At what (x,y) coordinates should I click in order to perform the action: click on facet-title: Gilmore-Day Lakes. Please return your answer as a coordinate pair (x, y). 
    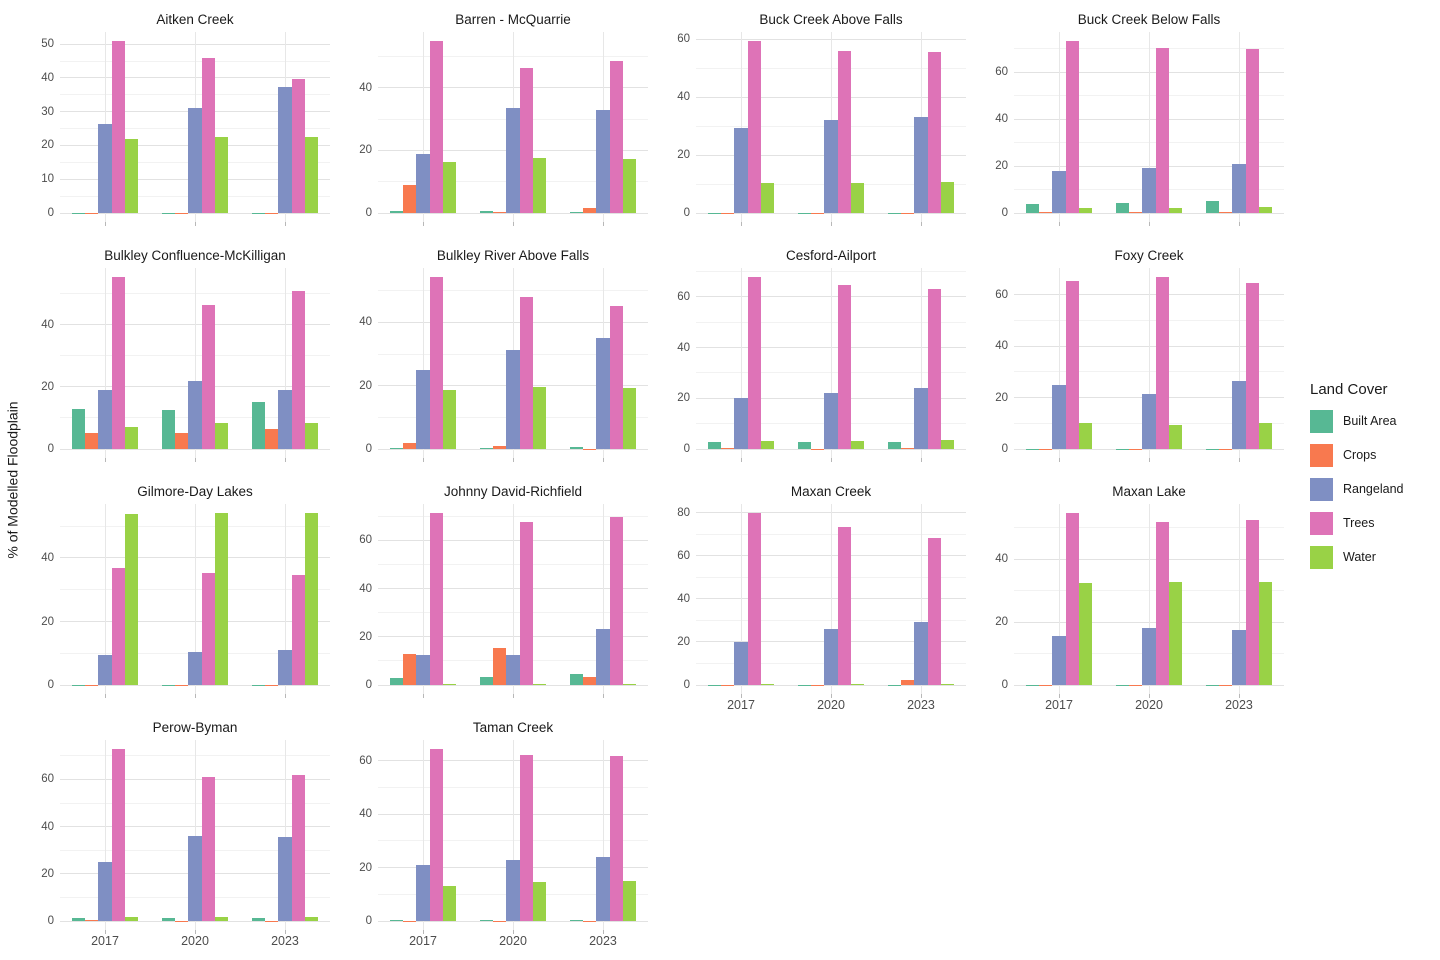
    Looking at the image, I should click on (195, 491).